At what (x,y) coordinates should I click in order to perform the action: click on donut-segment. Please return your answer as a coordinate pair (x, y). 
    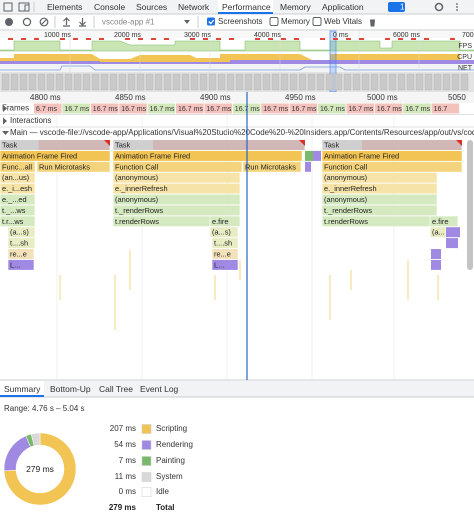
    Looking at the image, I should click on (35, 439).